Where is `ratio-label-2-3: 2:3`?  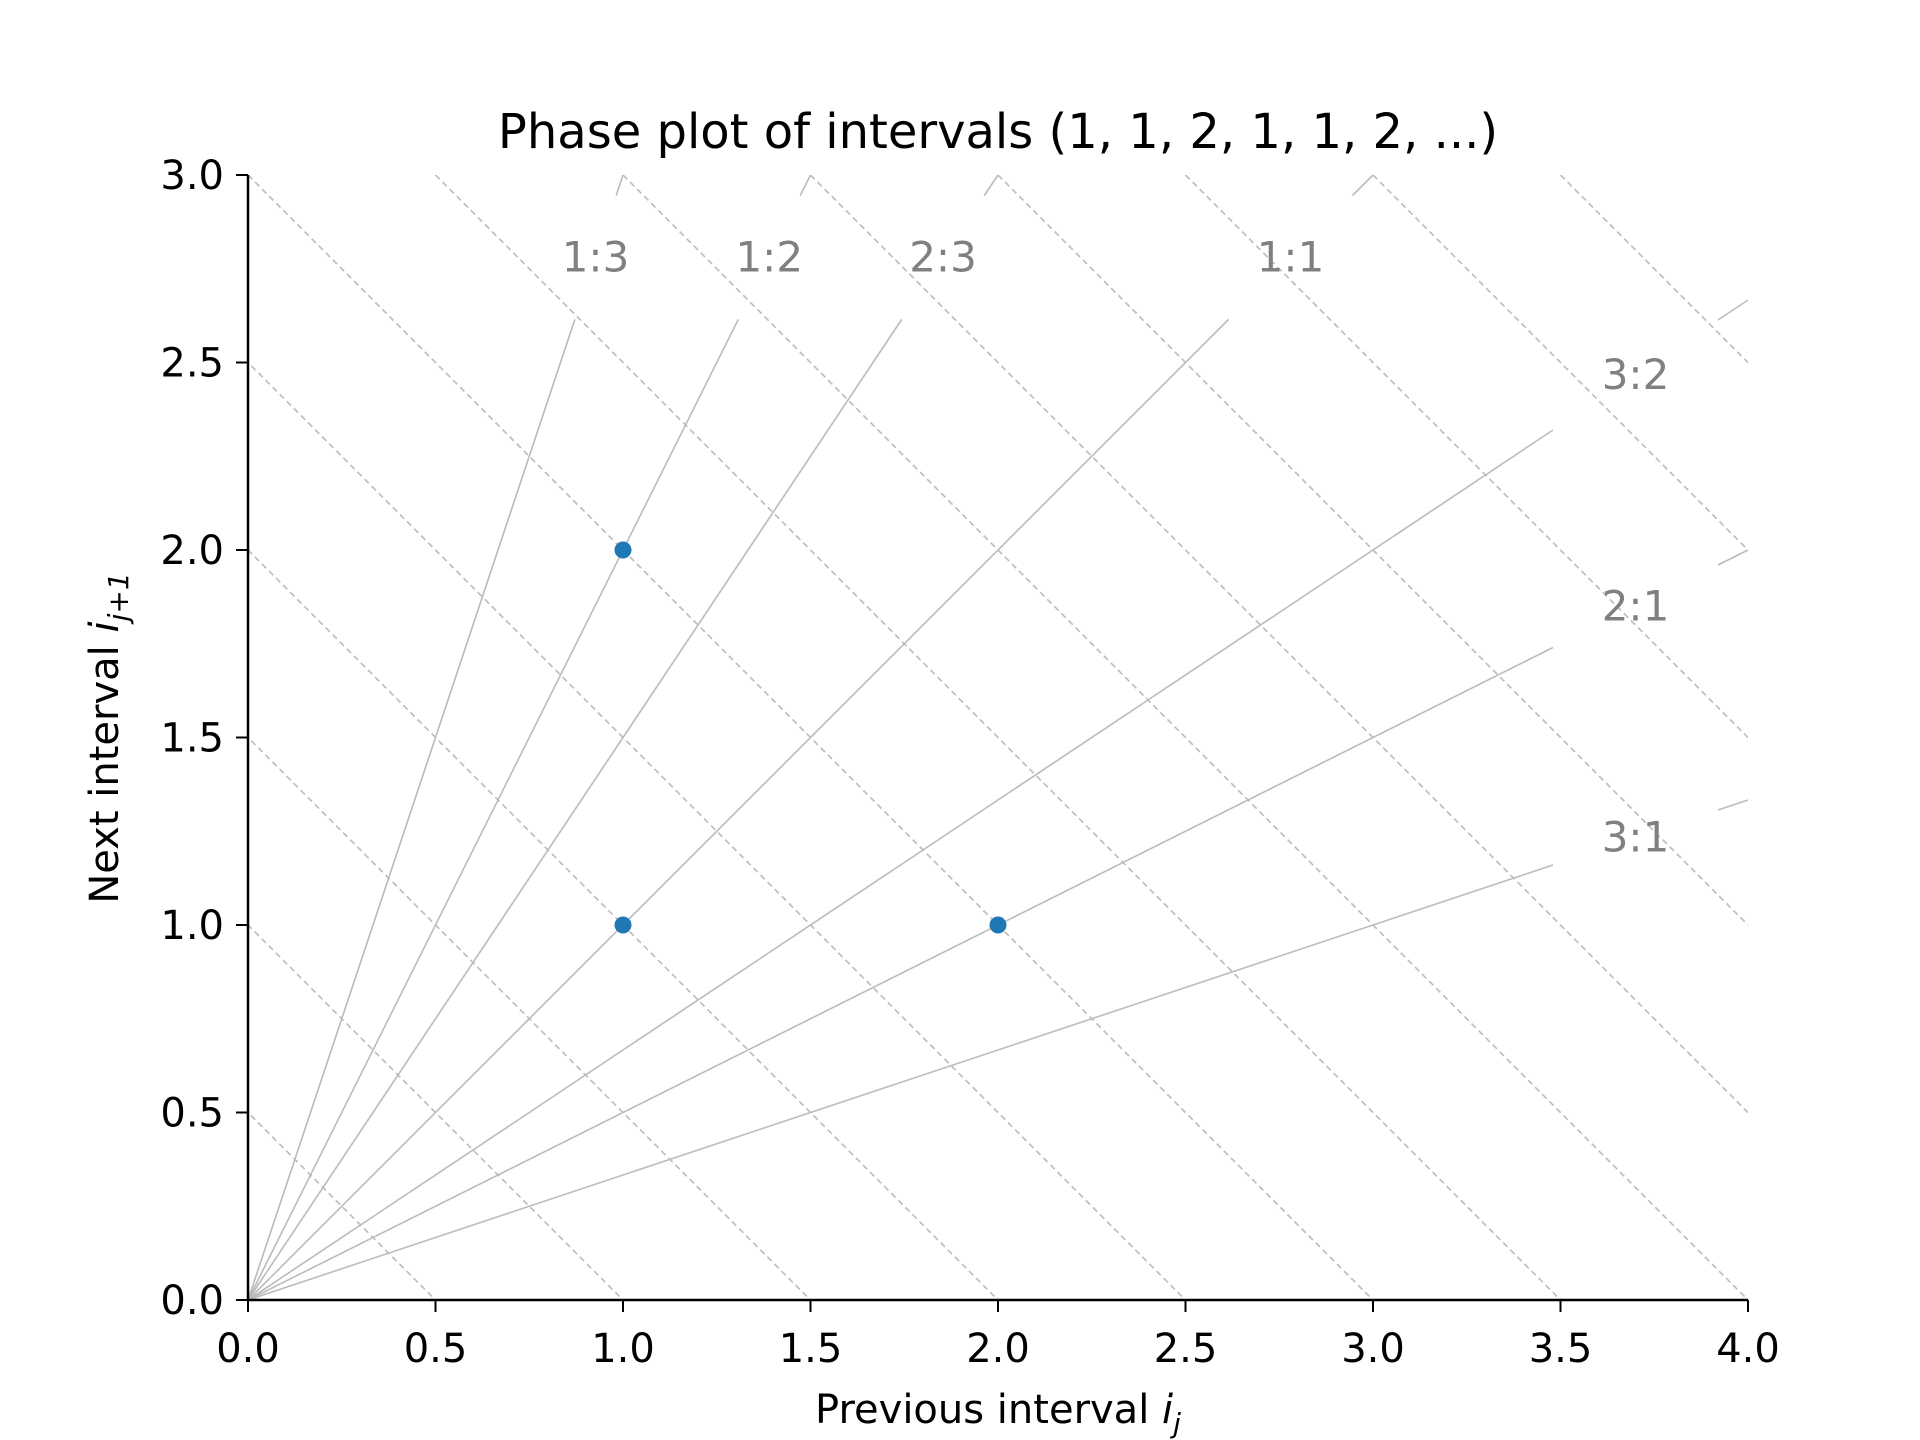
ratio-label-2-3: 2:3 is located at coordinates (943, 257).